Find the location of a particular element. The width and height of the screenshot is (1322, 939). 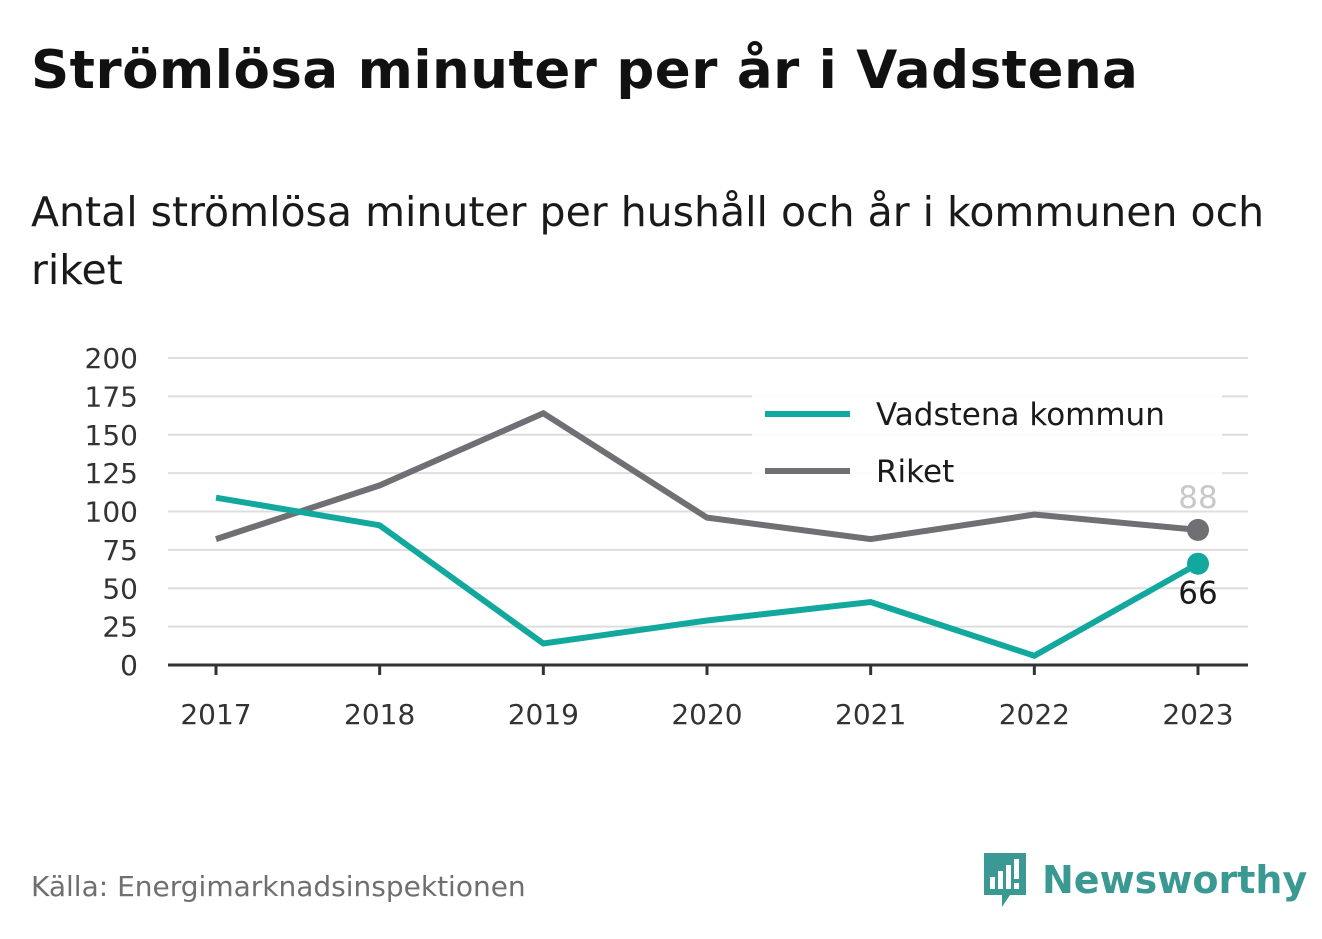

y-tick-label: 200 is located at coordinates (111, 358).